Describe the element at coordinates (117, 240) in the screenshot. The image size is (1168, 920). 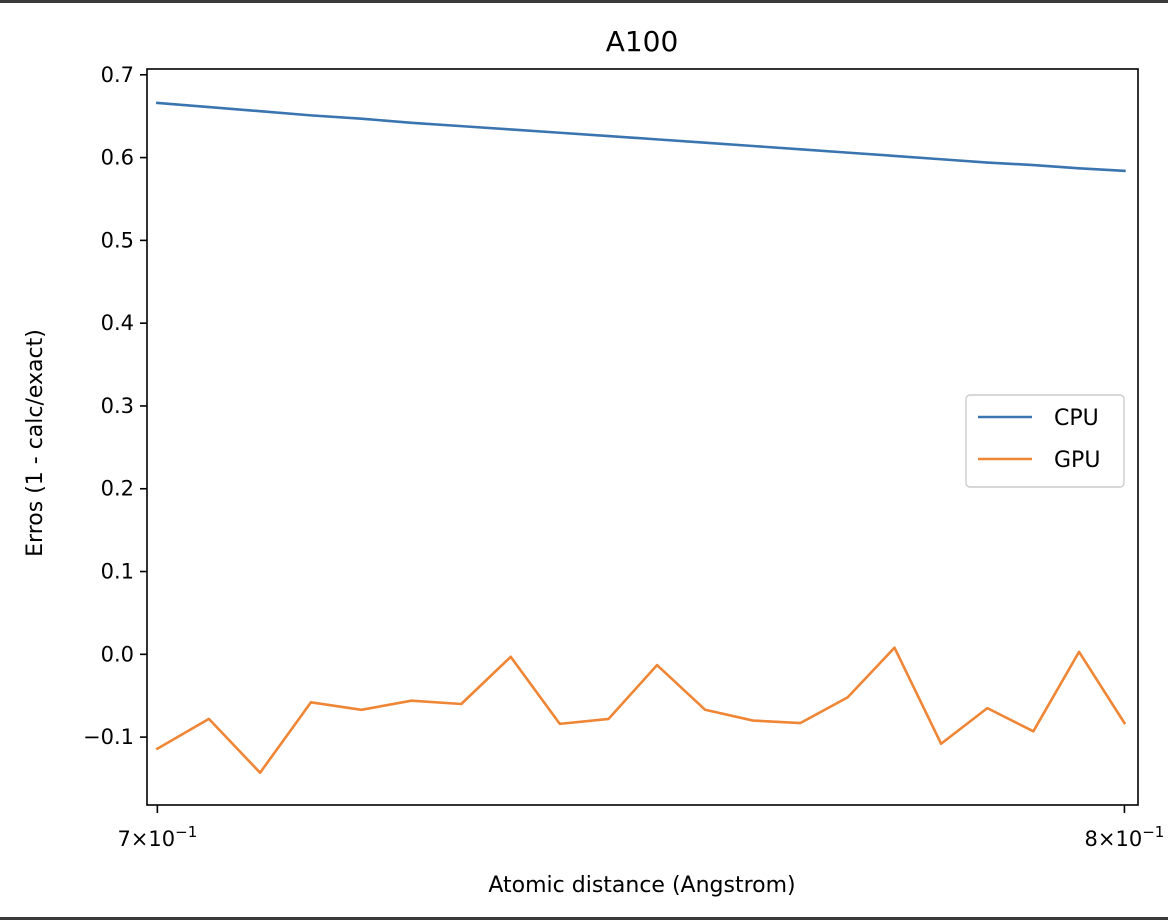
I see `y-tick-label: 0.5` at that location.